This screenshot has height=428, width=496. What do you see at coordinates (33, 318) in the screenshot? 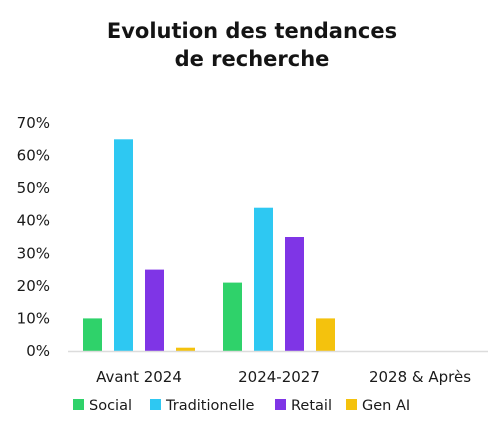
I see `y-tick-label: 10%` at bounding box center [33, 318].